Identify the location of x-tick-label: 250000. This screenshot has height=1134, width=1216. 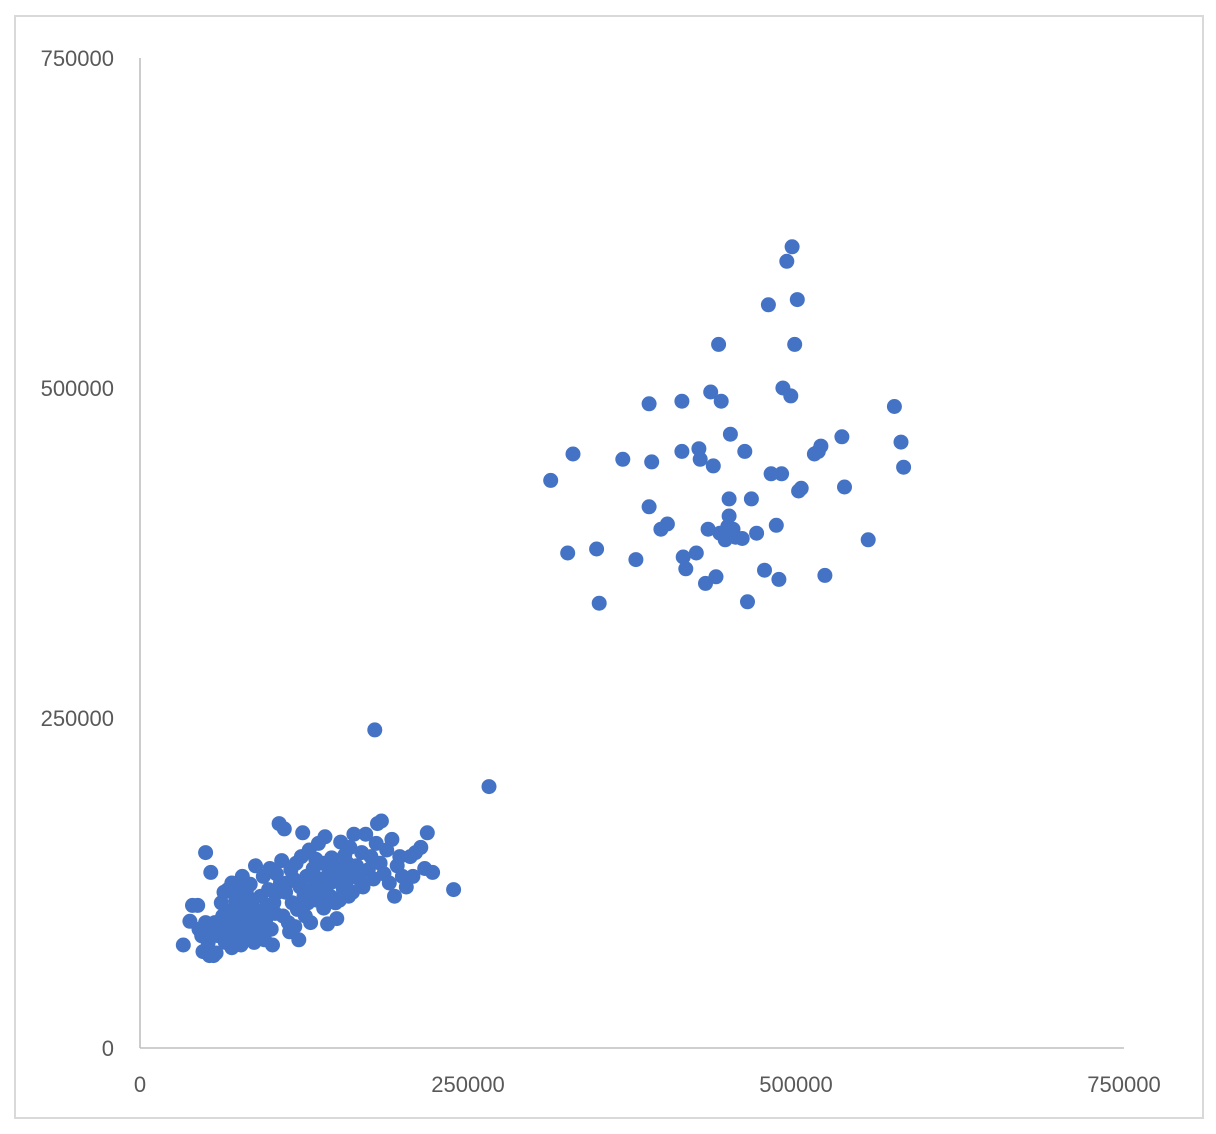
(467, 1084).